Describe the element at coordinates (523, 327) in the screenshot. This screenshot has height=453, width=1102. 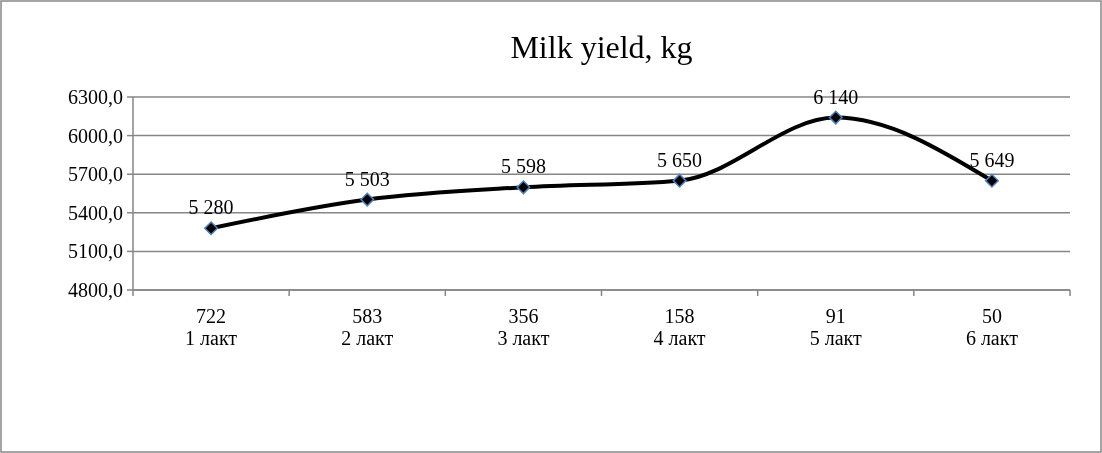
I see `x-tick-label: 356 3 лакт` at that location.